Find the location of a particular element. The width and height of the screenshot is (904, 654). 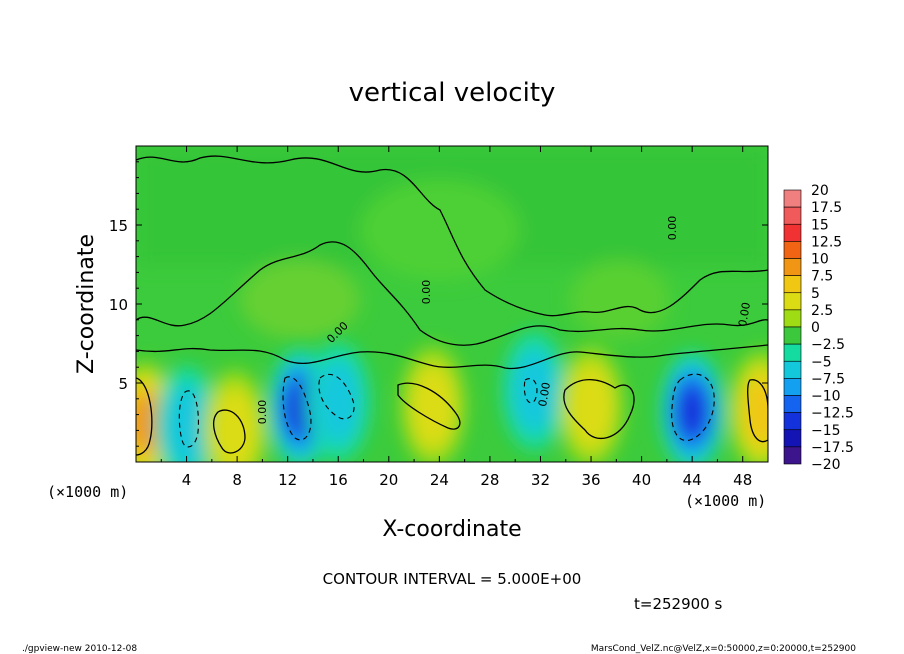

colorbar-label: 2.5 is located at coordinates (822, 311).